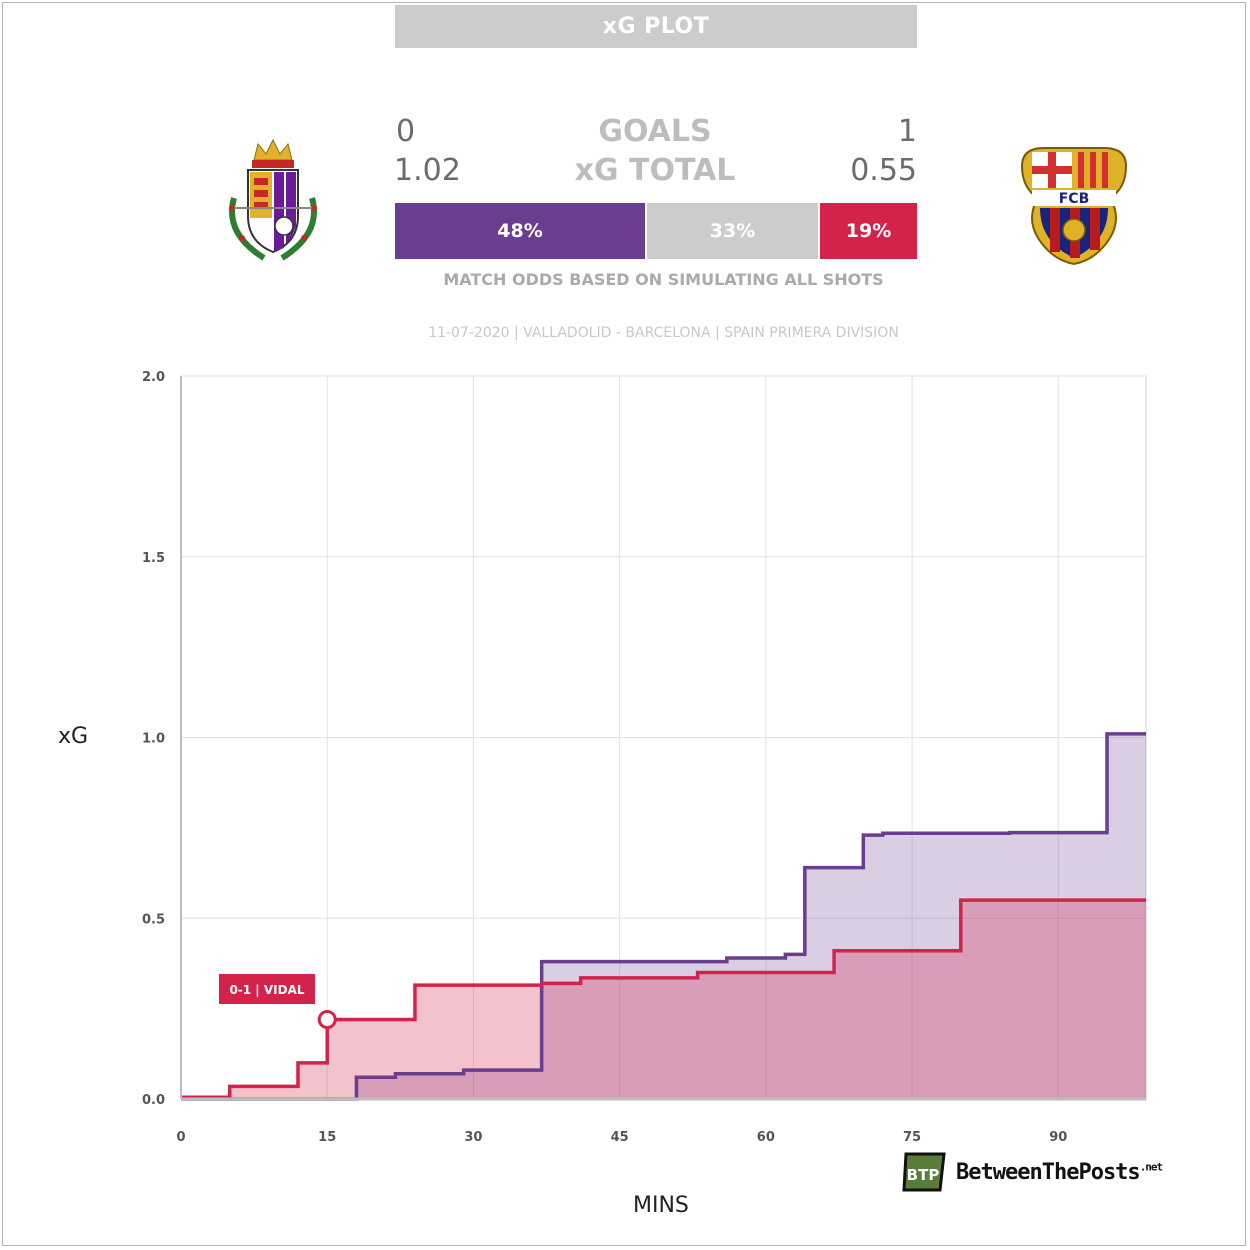 The width and height of the screenshot is (1250, 1250). I want to click on away-goals: 1, so click(907, 131).